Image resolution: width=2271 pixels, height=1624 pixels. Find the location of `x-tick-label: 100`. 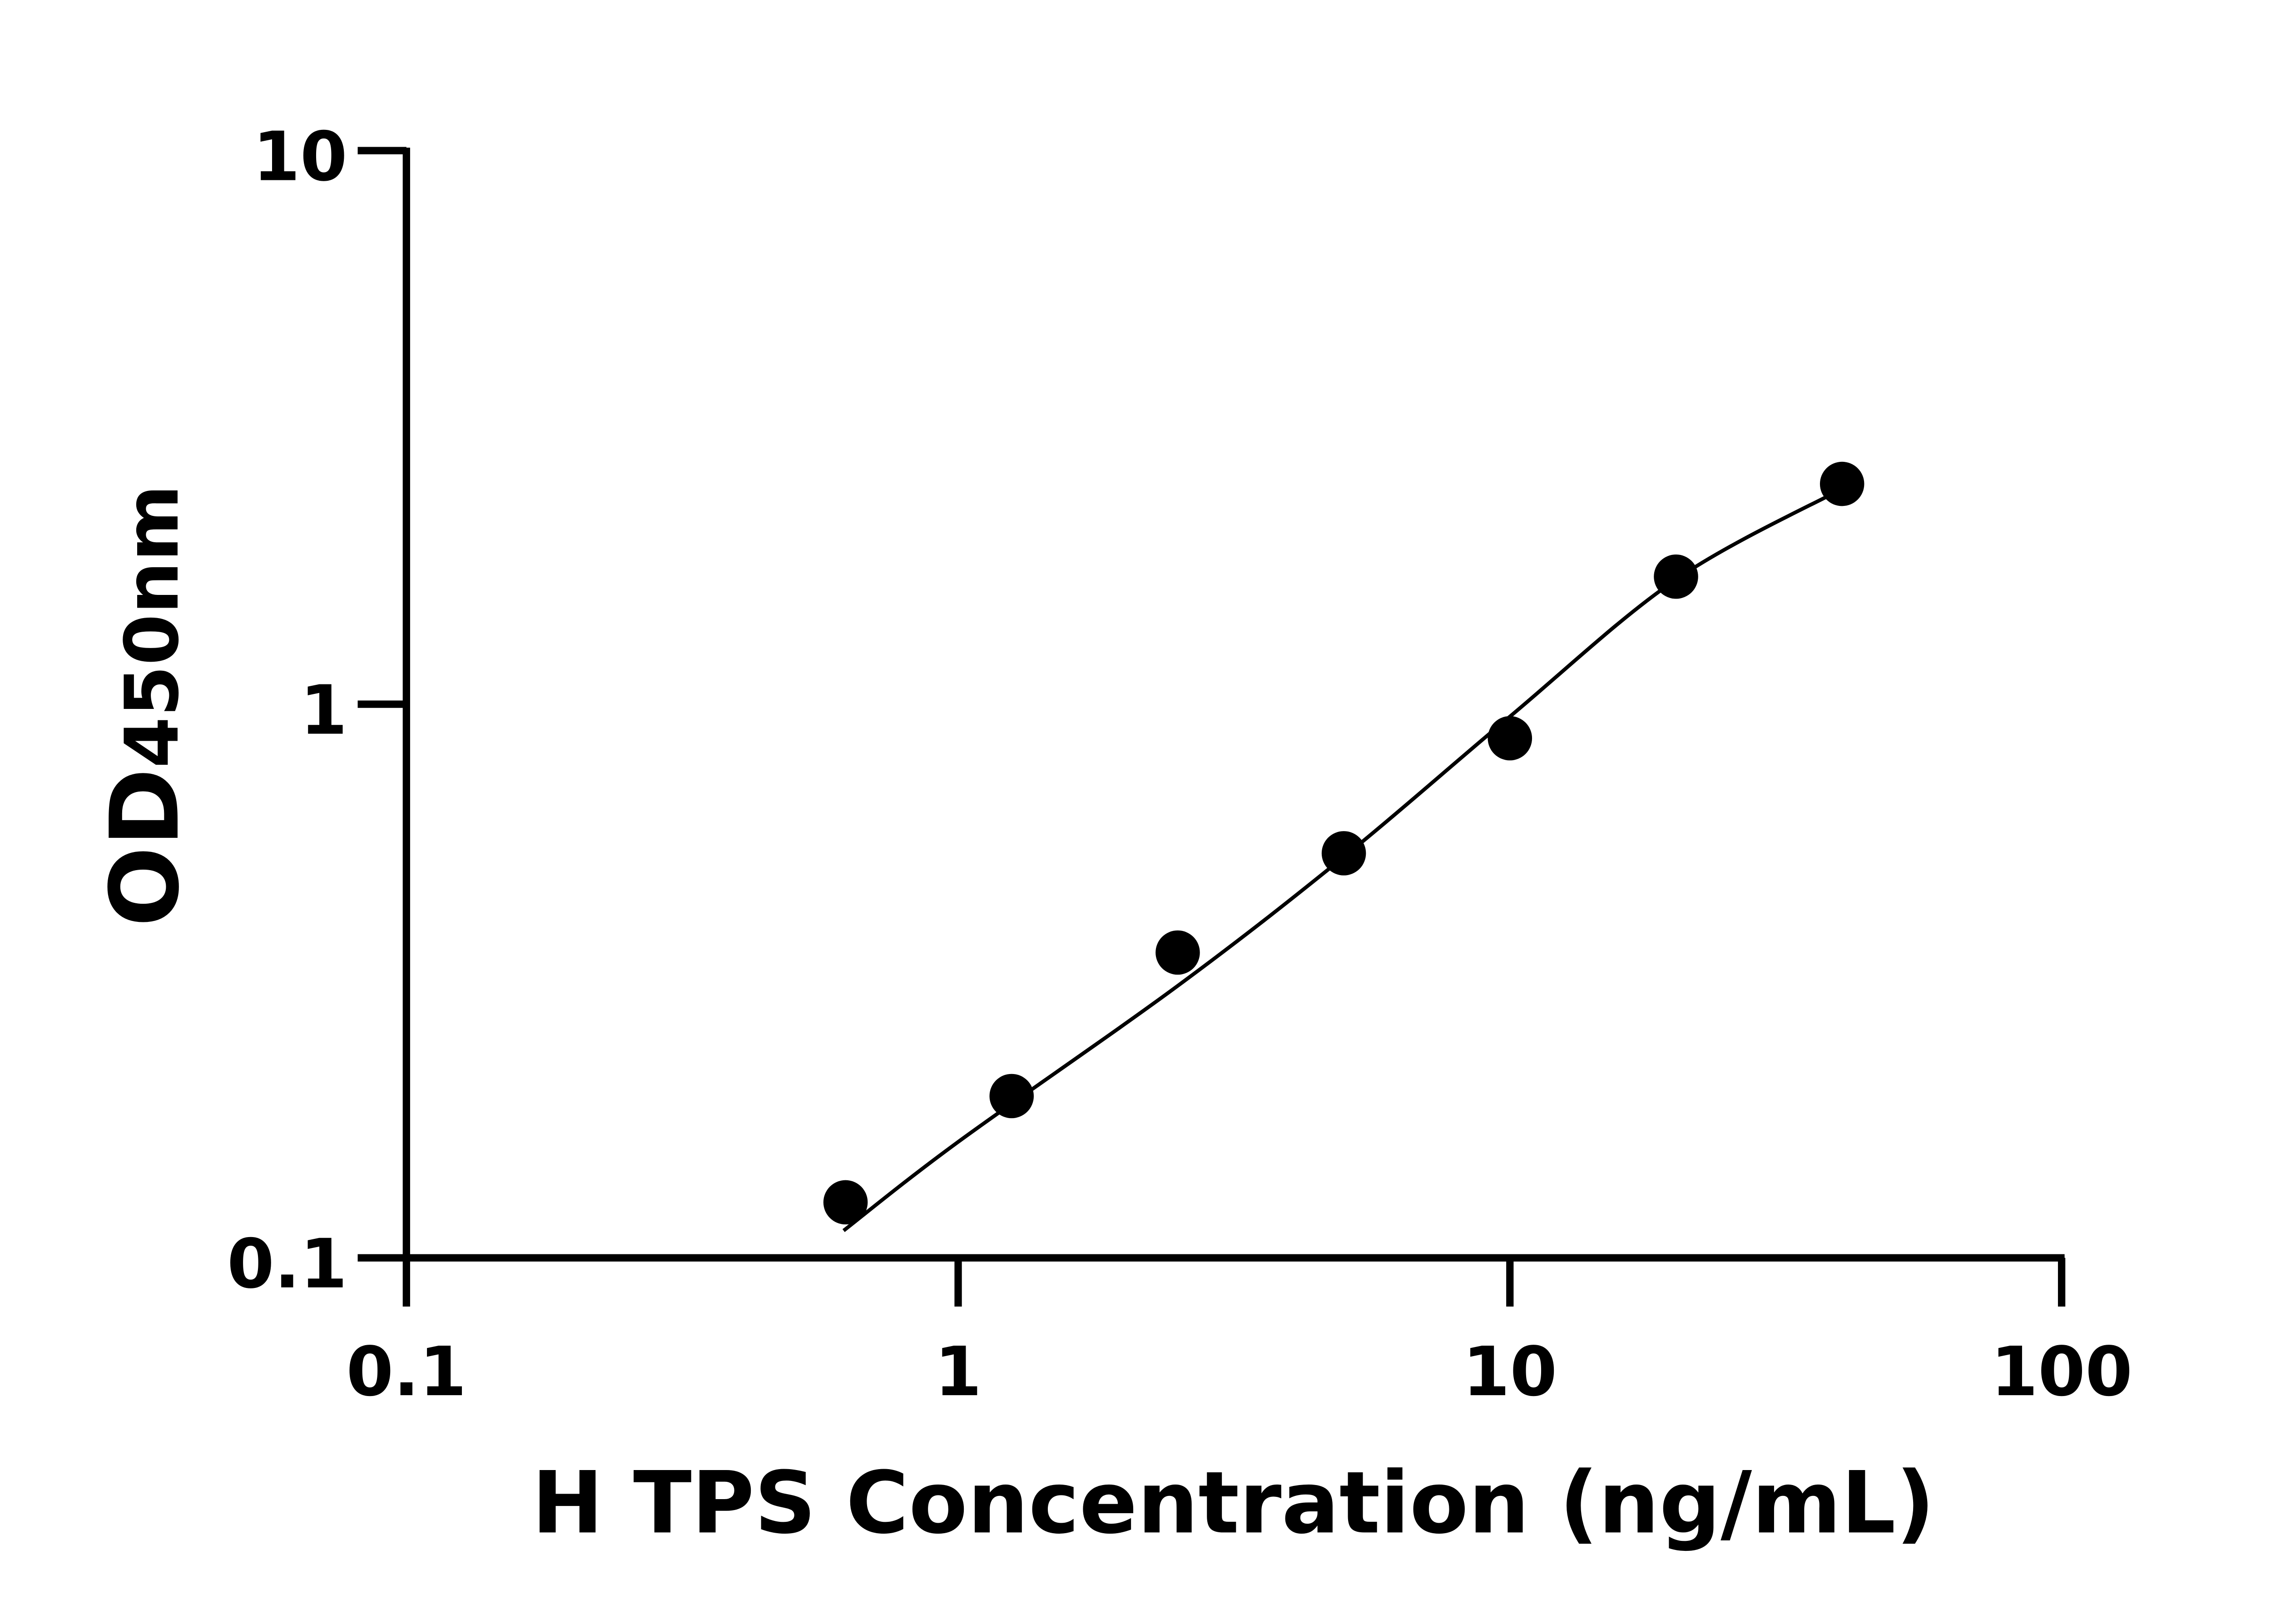

x-tick-label: 100 is located at coordinates (2061, 1371).